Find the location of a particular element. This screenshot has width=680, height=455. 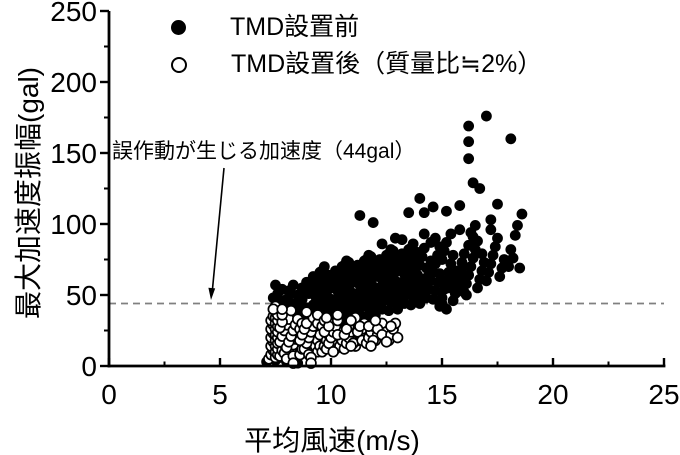

annotation-arrow-head is located at coordinates (212, 293).